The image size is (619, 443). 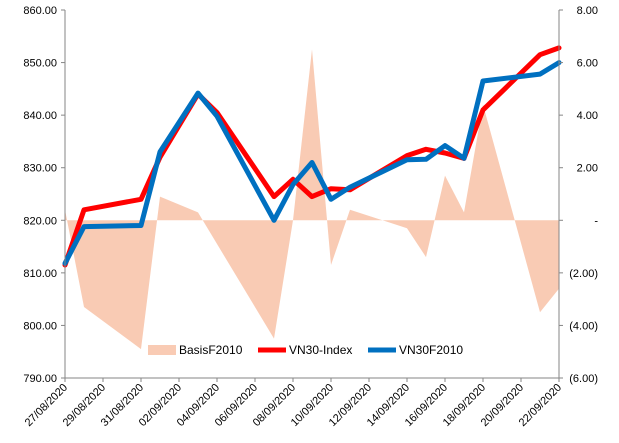 I want to click on y-right-tick-label: 4.00, so click(x=587, y=116).